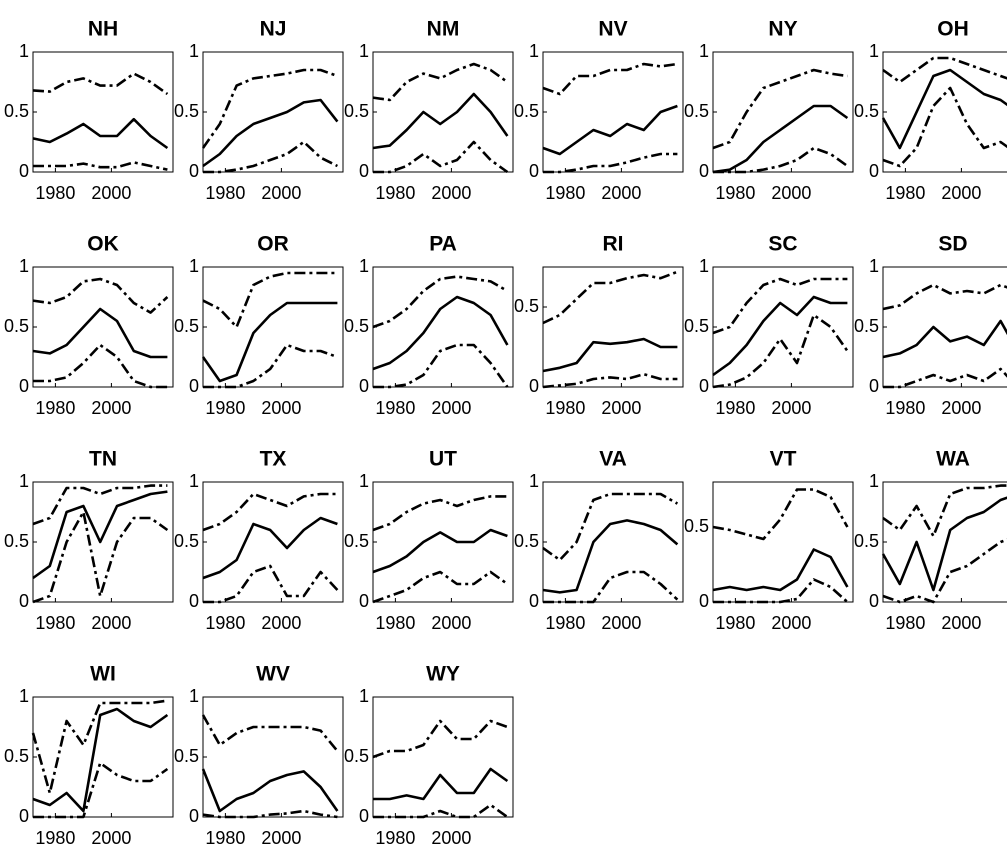 The height and width of the screenshot is (861, 1007). I want to click on panel: SC 0 0.5 1 1980 2000, so click(769, 325).